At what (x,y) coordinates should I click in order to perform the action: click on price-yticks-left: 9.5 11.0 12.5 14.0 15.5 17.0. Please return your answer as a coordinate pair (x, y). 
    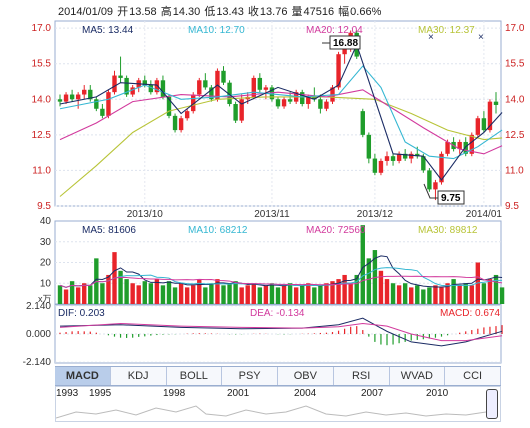
    Looking at the image, I should click on (42, 117).